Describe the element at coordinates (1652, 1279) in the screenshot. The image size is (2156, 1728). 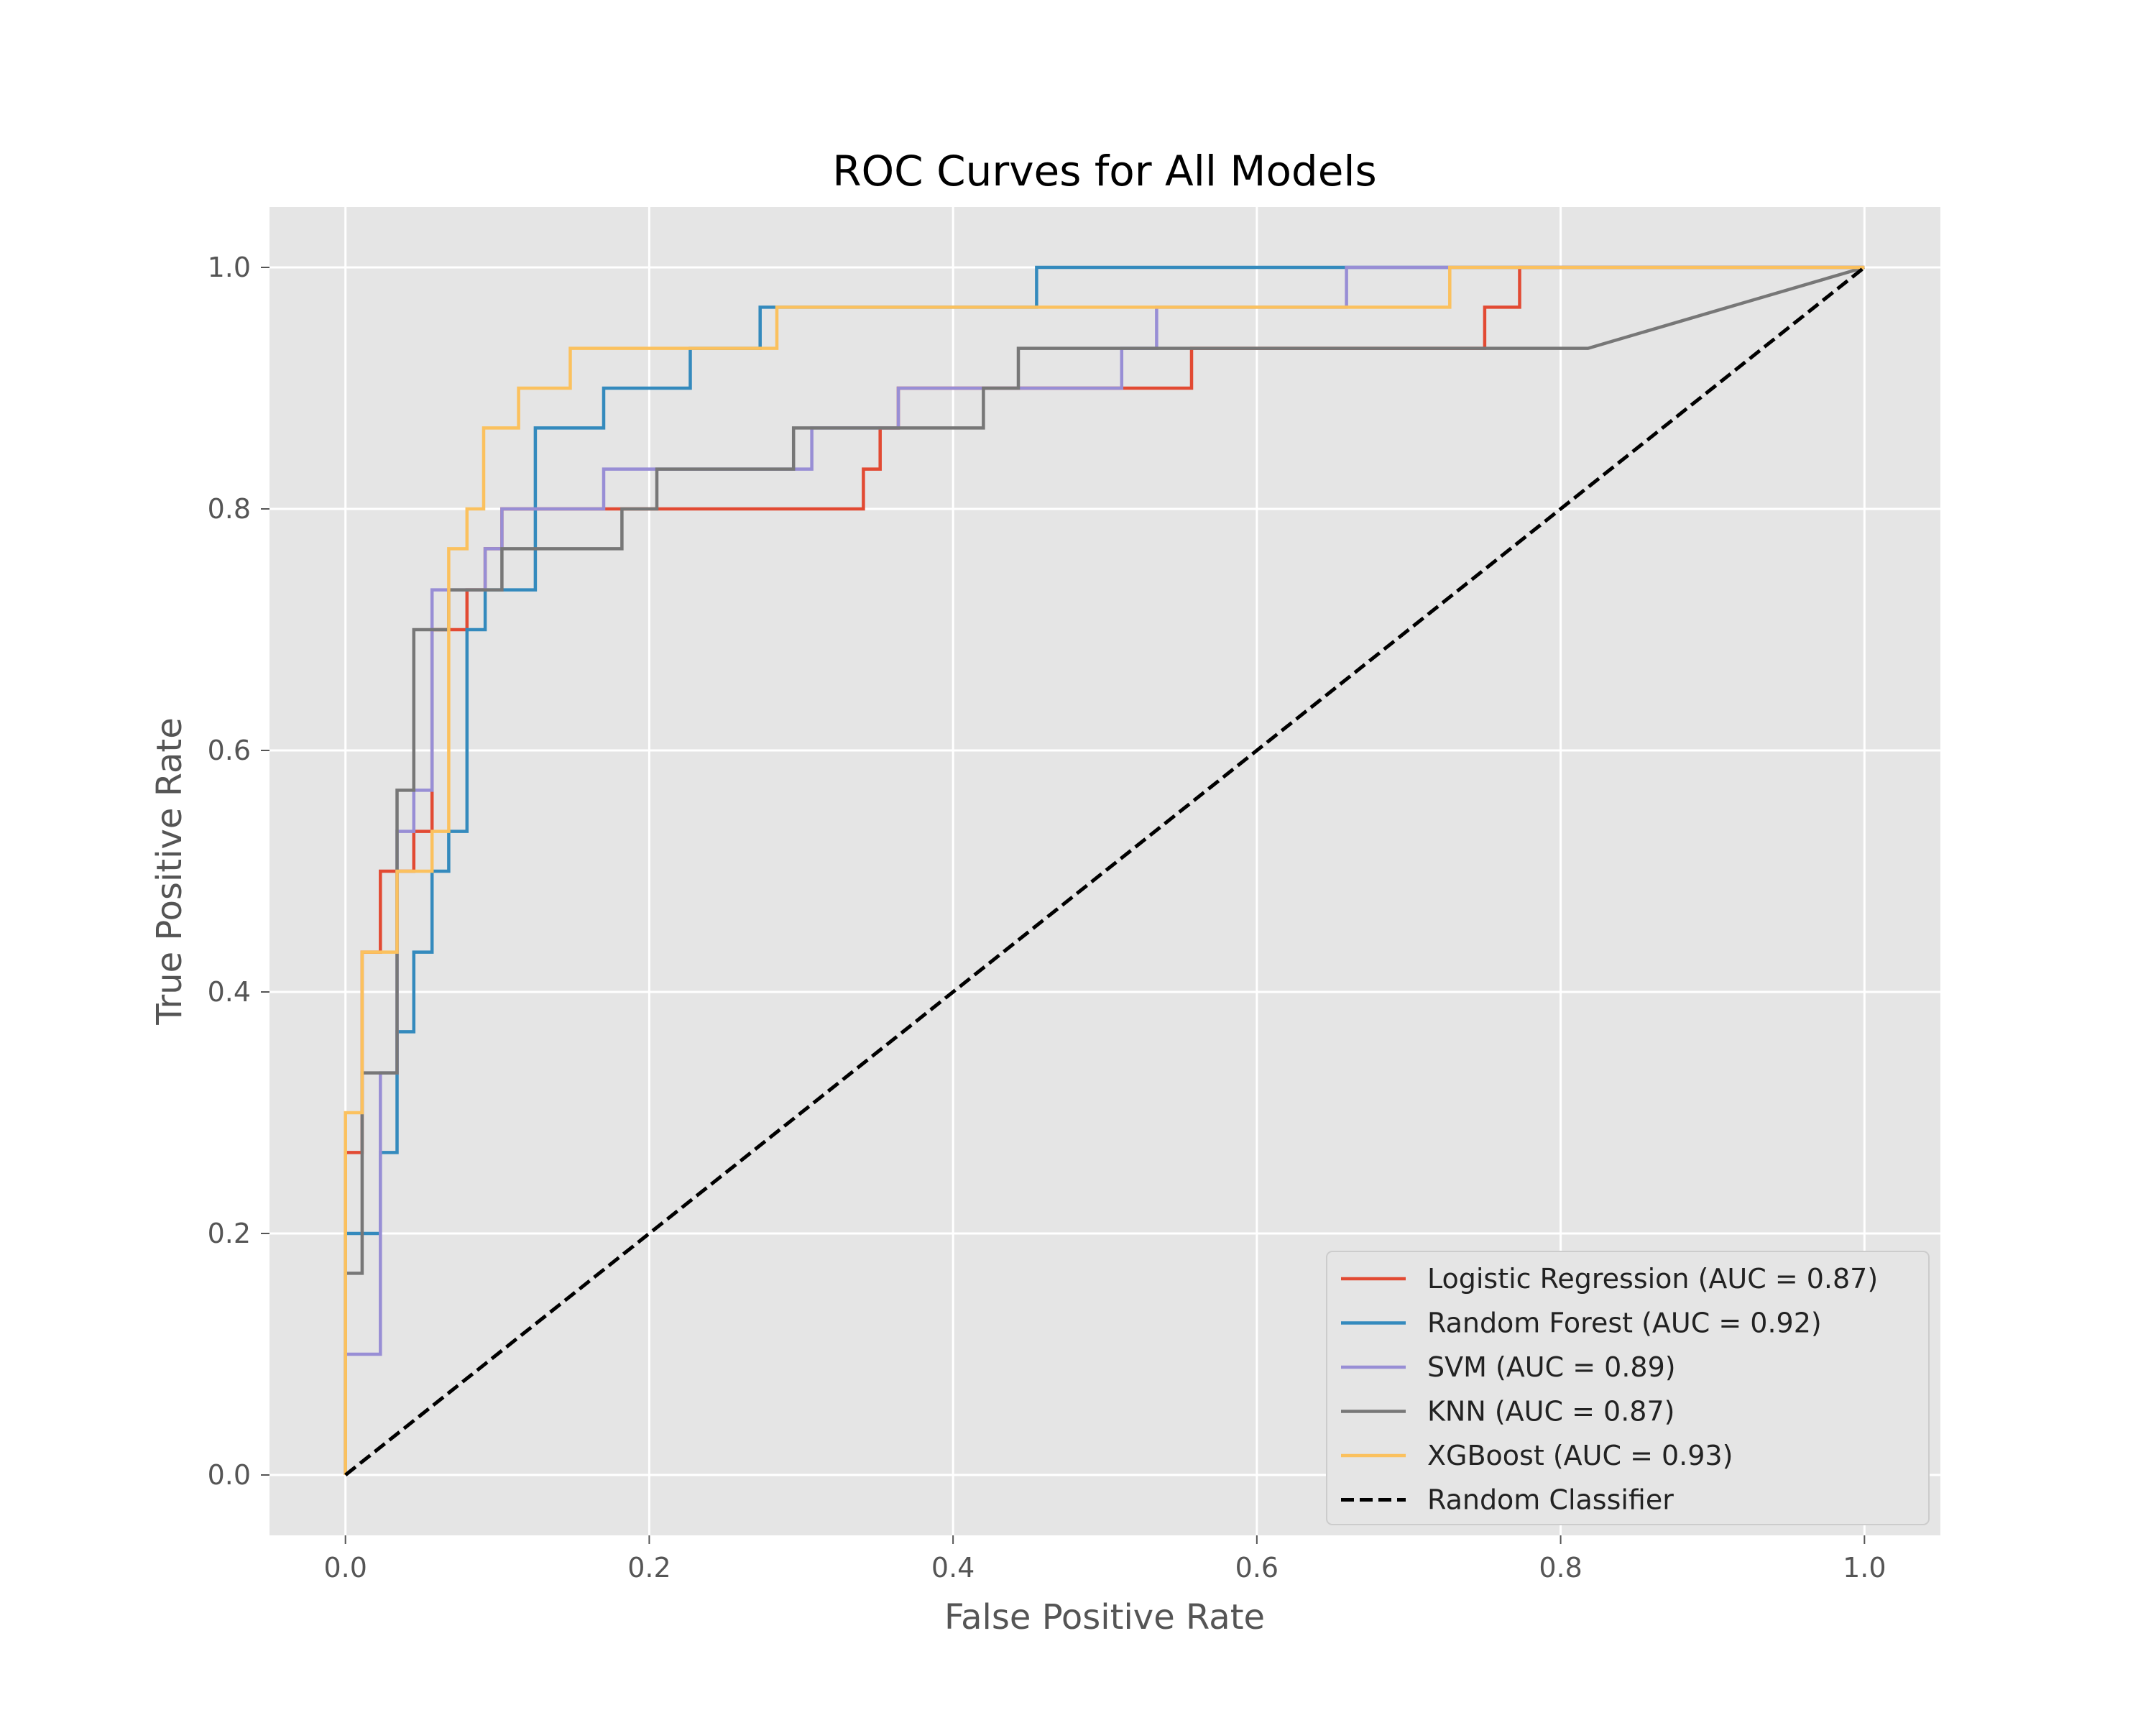
I see `legend-label: Logistic Regression (AUC = 0.87)` at that location.